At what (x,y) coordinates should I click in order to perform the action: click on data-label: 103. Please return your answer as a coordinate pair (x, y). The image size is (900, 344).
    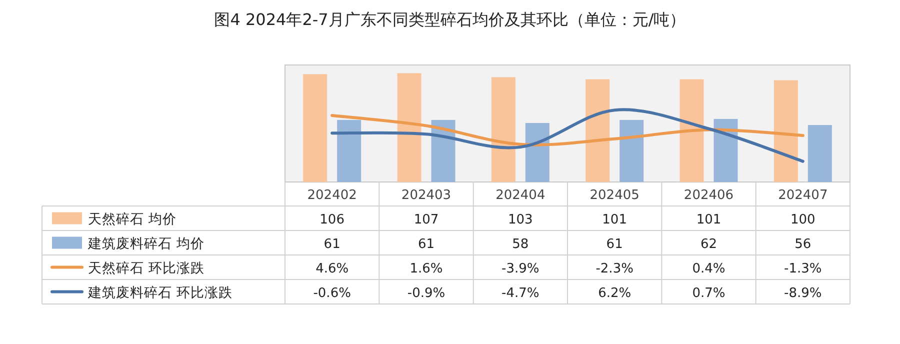
    Looking at the image, I should click on (520, 220).